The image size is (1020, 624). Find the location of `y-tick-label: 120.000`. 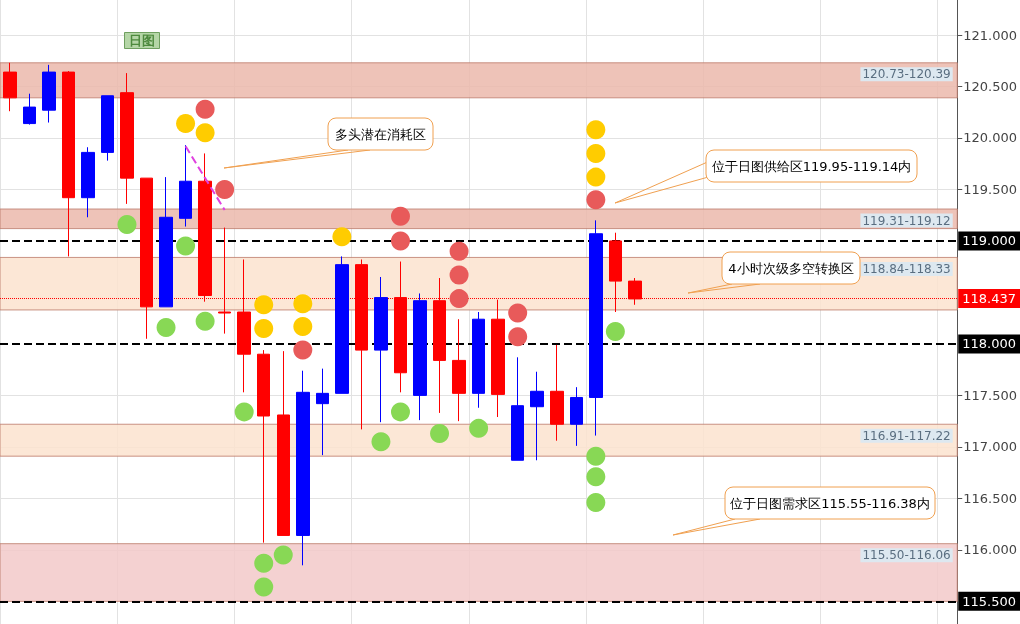

y-tick-label: 120.000 is located at coordinates (990, 138).